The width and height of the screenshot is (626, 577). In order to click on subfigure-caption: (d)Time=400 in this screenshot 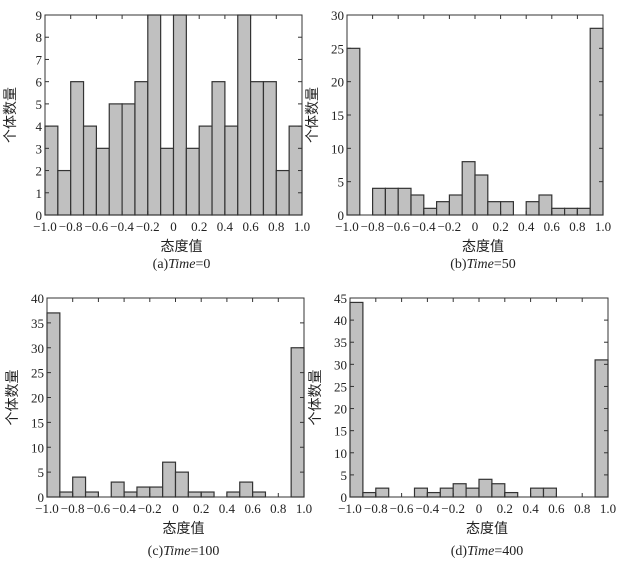, I will do `click(487, 551)`.